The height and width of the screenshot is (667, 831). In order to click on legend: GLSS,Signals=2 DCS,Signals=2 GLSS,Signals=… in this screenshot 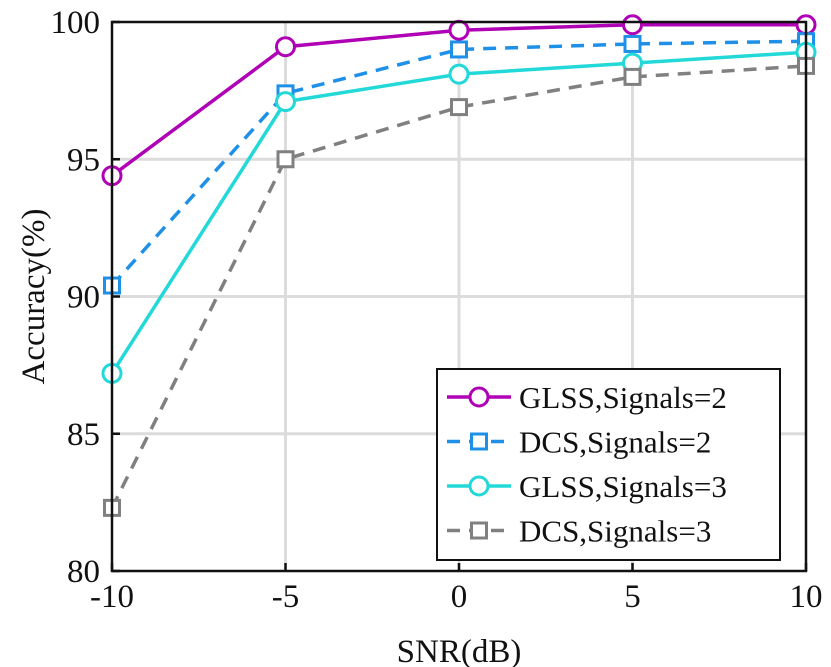, I will do `click(608, 464)`.